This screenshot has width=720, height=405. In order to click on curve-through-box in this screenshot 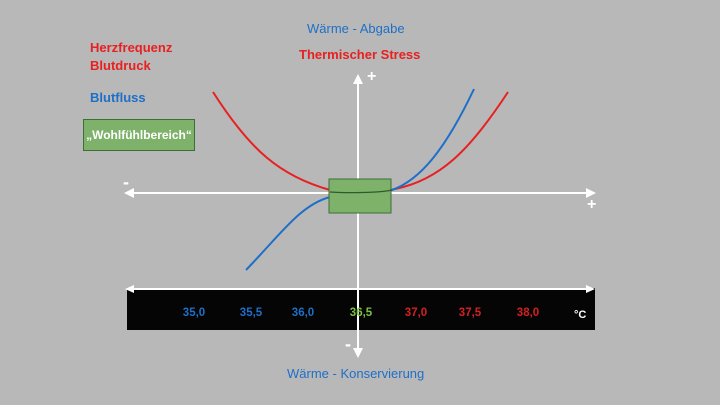, I will do `click(361, 191)`.